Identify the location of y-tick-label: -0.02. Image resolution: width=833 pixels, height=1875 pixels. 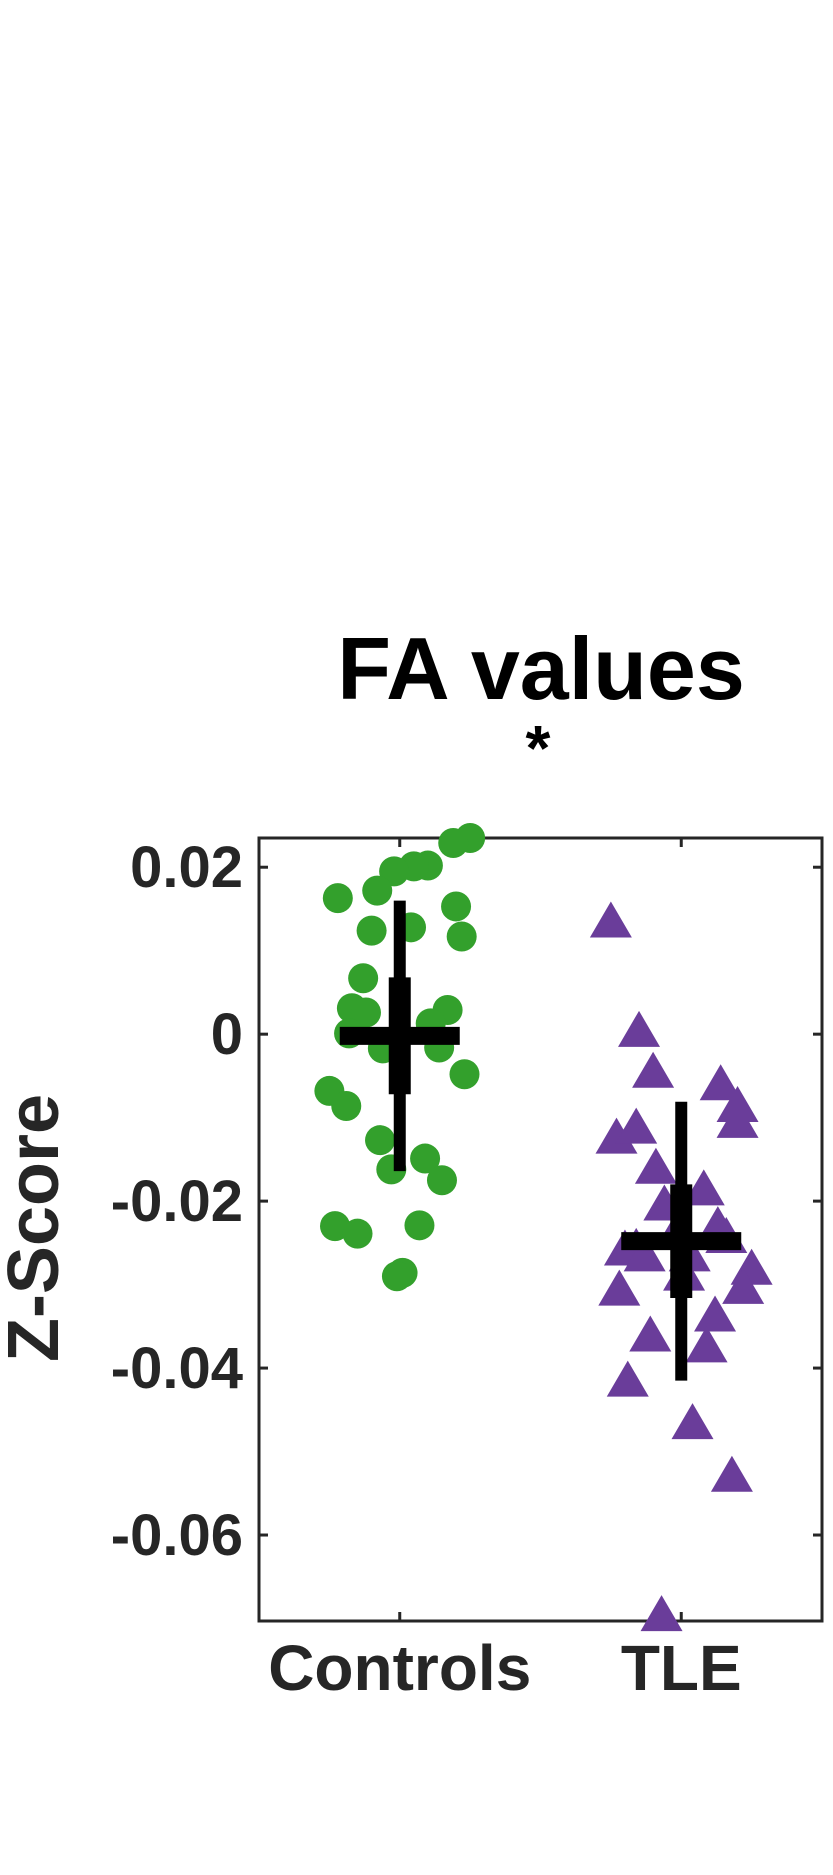
(177, 1201).